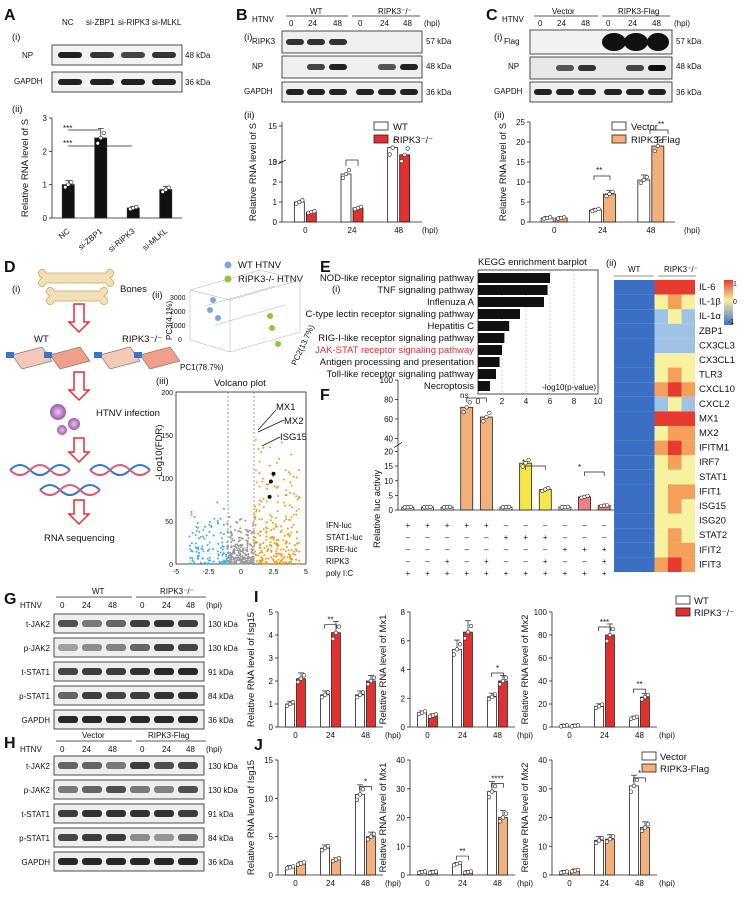  Describe the element at coordinates (492, 712) in the screenshot. I see `bar` at that location.